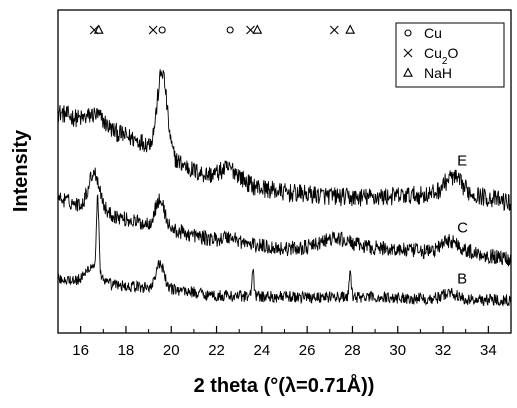 Image resolution: width=517 pixels, height=408 pixels. Describe the element at coordinates (21, 170) in the screenshot. I see `y-axis-title: Intensity` at that location.